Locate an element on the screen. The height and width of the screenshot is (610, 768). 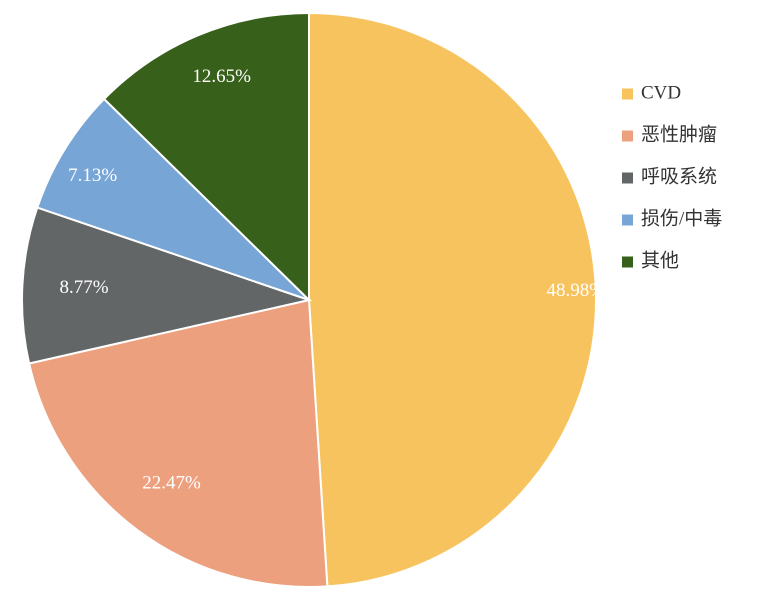
slice-value-label: 48.98% is located at coordinates (575, 290).